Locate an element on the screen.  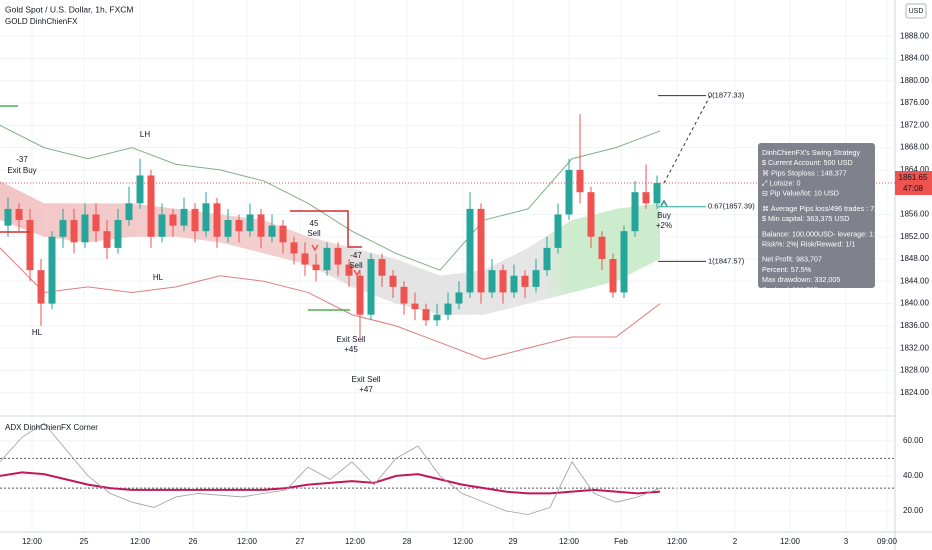
fib-label: 1(1847.57) is located at coordinates (726, 260).